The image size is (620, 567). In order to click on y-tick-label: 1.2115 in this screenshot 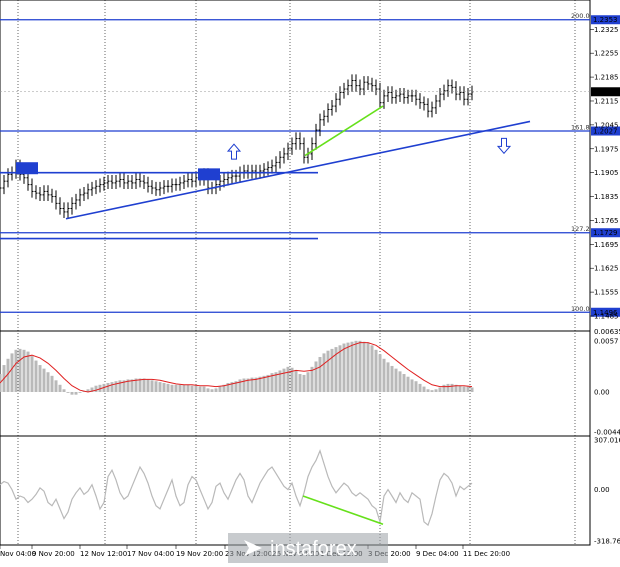, I will do `click(606, 101)`.